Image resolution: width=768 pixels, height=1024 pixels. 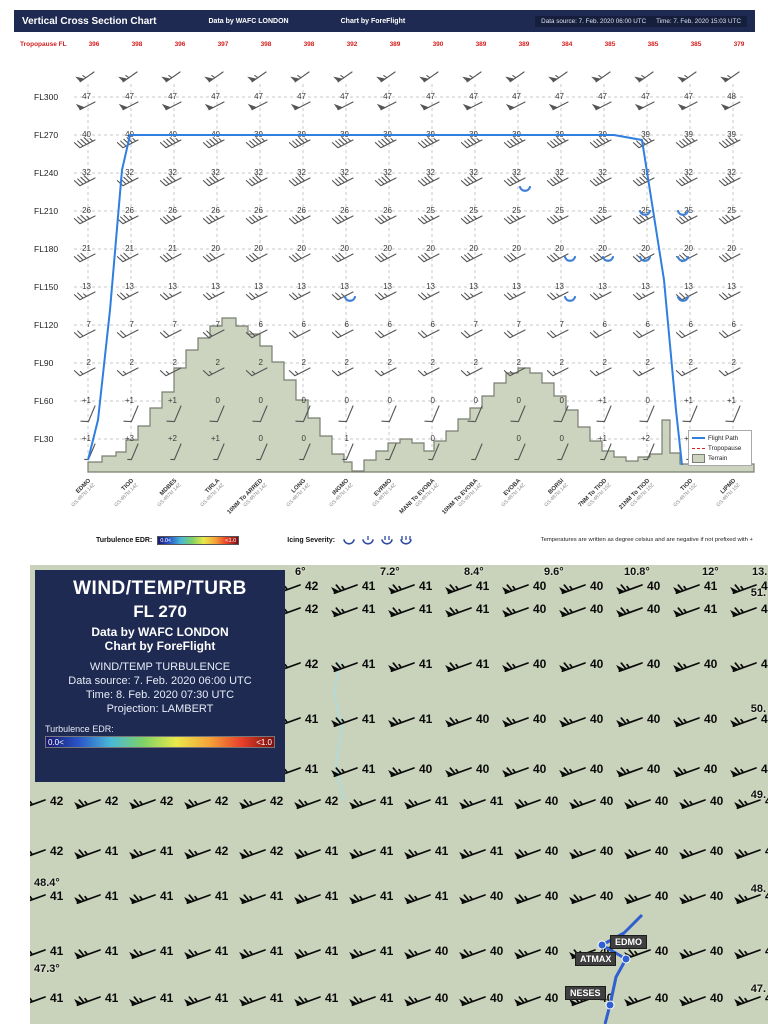 What do you see at coordinates (481, 44) in the screenshot?
I see `tropopause-fl-value: 389` at bounding box center [481, 44].